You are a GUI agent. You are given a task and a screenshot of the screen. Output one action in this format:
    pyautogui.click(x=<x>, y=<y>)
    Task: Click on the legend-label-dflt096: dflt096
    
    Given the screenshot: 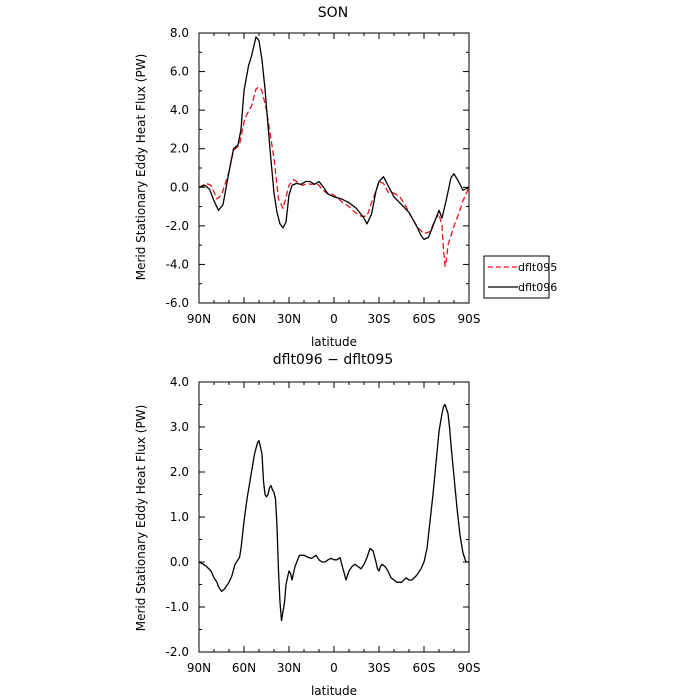 What is the action you would take?
    pyautogui.click(x=537, y=287)
    